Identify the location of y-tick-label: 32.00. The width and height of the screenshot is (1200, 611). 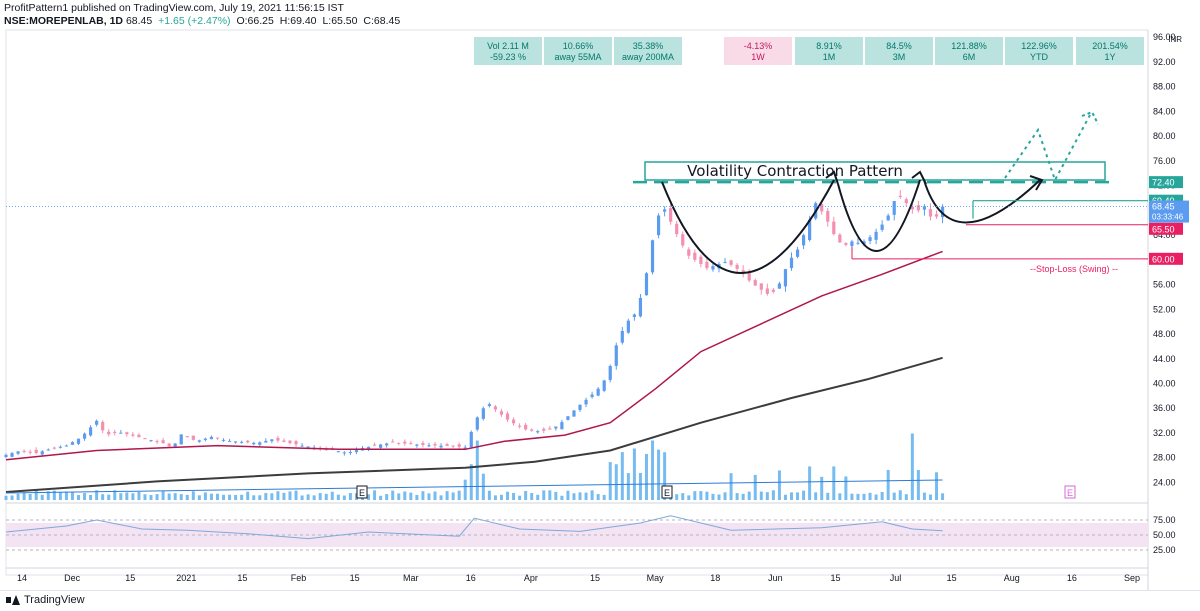
(1164, 433).